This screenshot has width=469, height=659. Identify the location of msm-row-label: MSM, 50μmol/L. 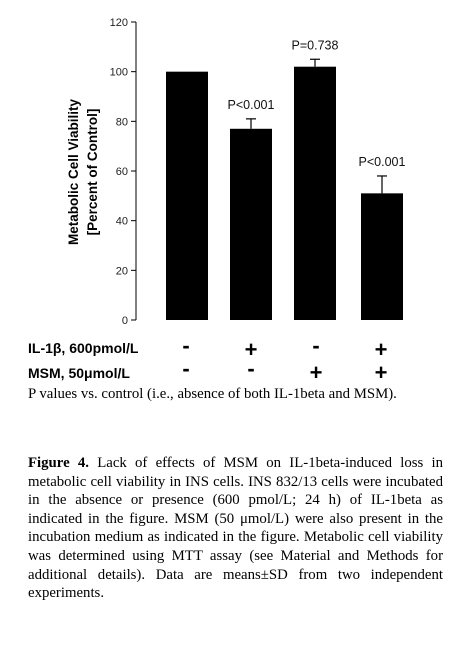
(79, 373).